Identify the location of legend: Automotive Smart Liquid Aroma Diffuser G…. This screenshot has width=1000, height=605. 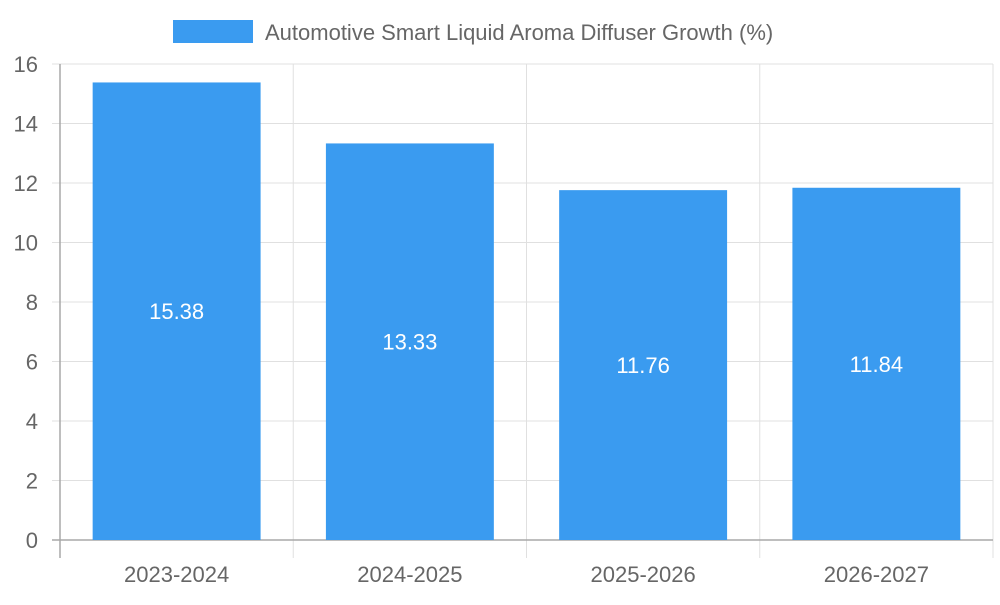
(473, 32).